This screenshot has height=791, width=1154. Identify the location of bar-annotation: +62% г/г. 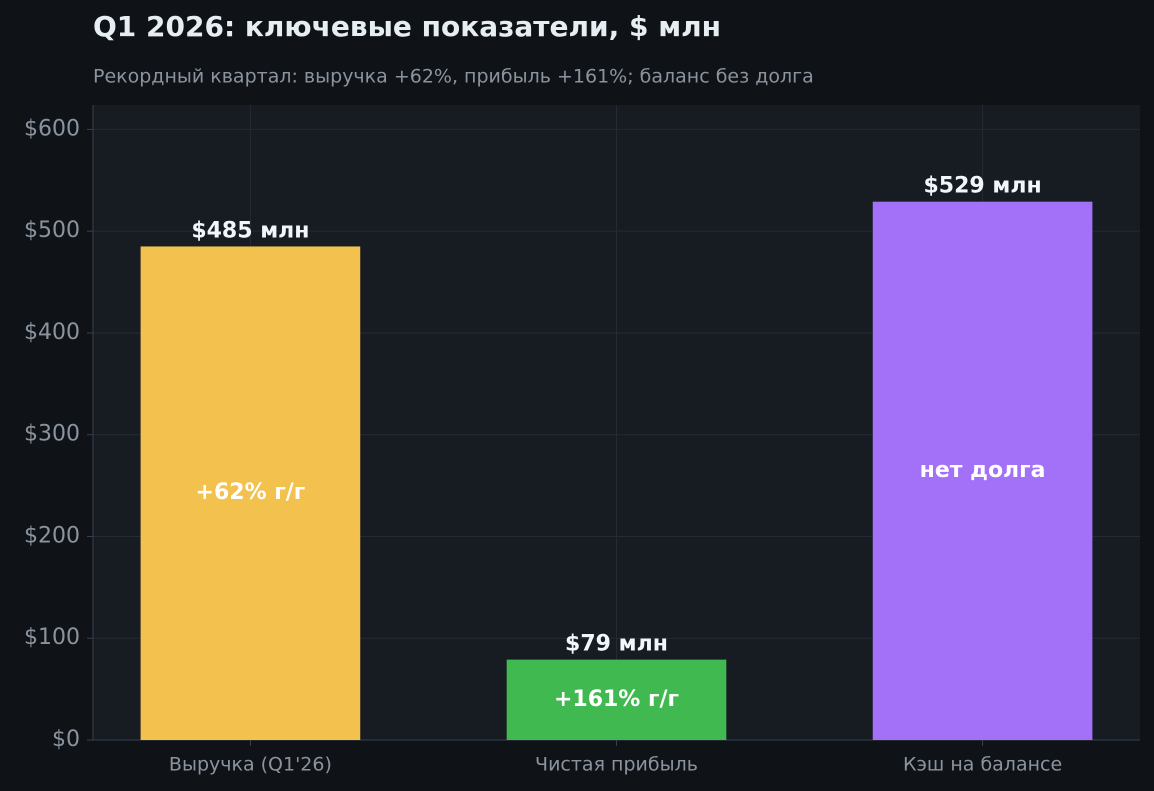
(251, 492).